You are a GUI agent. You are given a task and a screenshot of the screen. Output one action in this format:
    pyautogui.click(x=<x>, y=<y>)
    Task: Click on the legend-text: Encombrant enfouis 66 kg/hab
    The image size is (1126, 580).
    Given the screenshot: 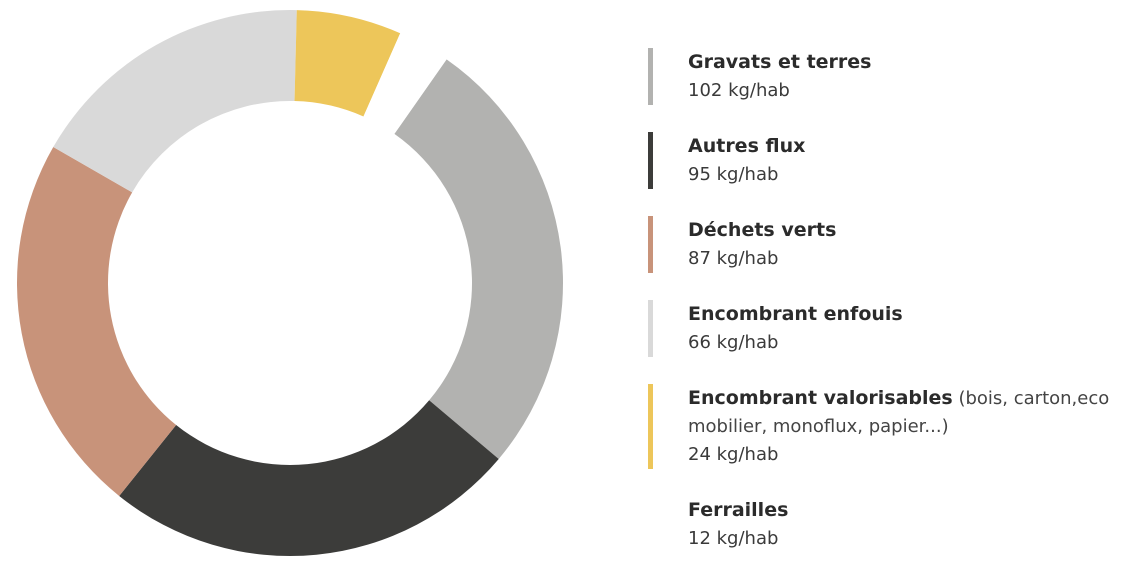 What is the action you would take?
    pyautogui.click(x=795, y=328)
    